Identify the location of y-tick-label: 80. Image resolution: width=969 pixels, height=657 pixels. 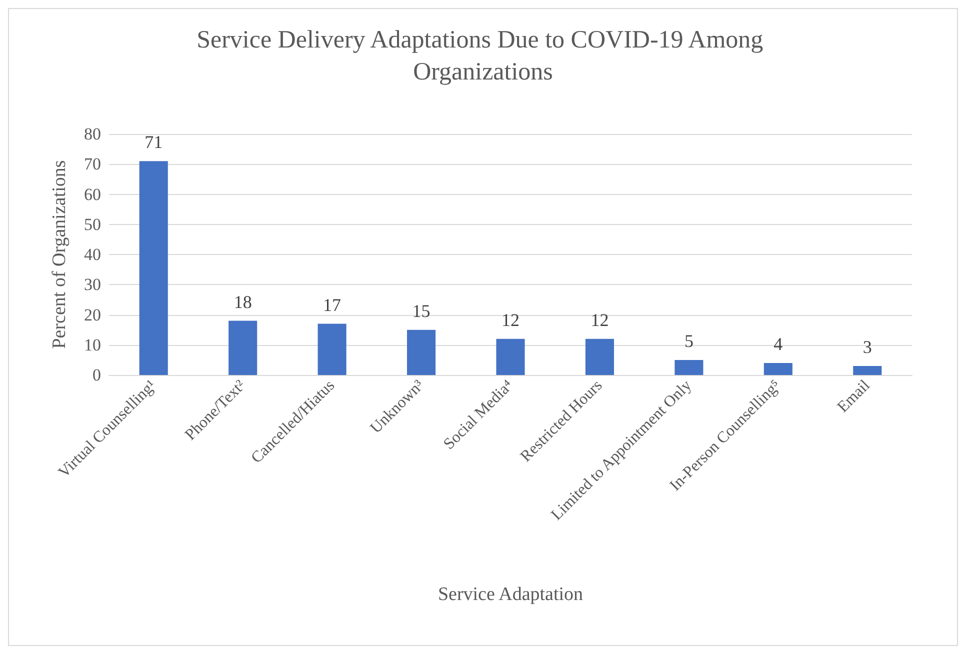
(92, 134).